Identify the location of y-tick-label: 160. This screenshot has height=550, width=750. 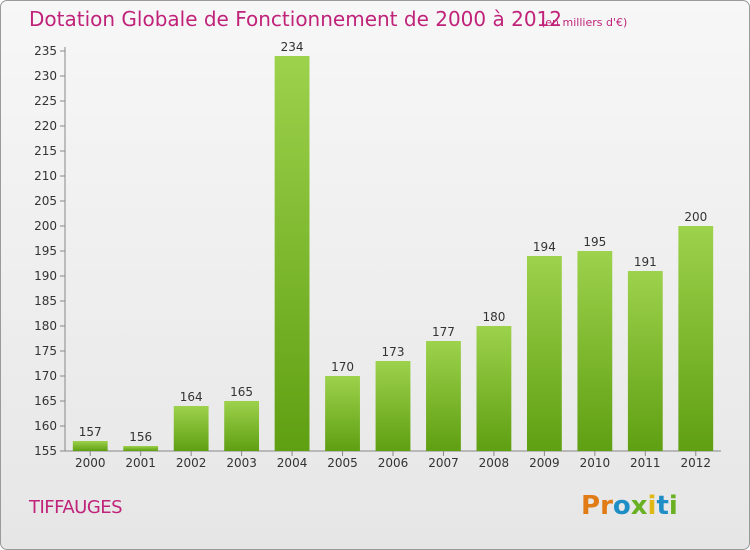
(45, 426).